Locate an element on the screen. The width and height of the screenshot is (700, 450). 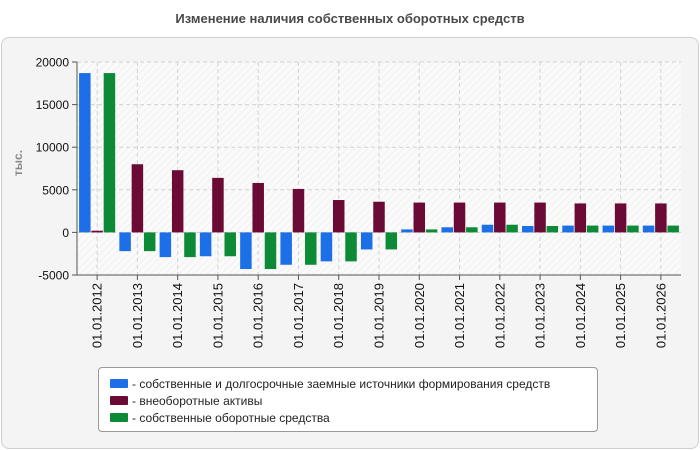
legend-item-working-capital: - собственные оборотные средства is located at coordinates (348, 417).